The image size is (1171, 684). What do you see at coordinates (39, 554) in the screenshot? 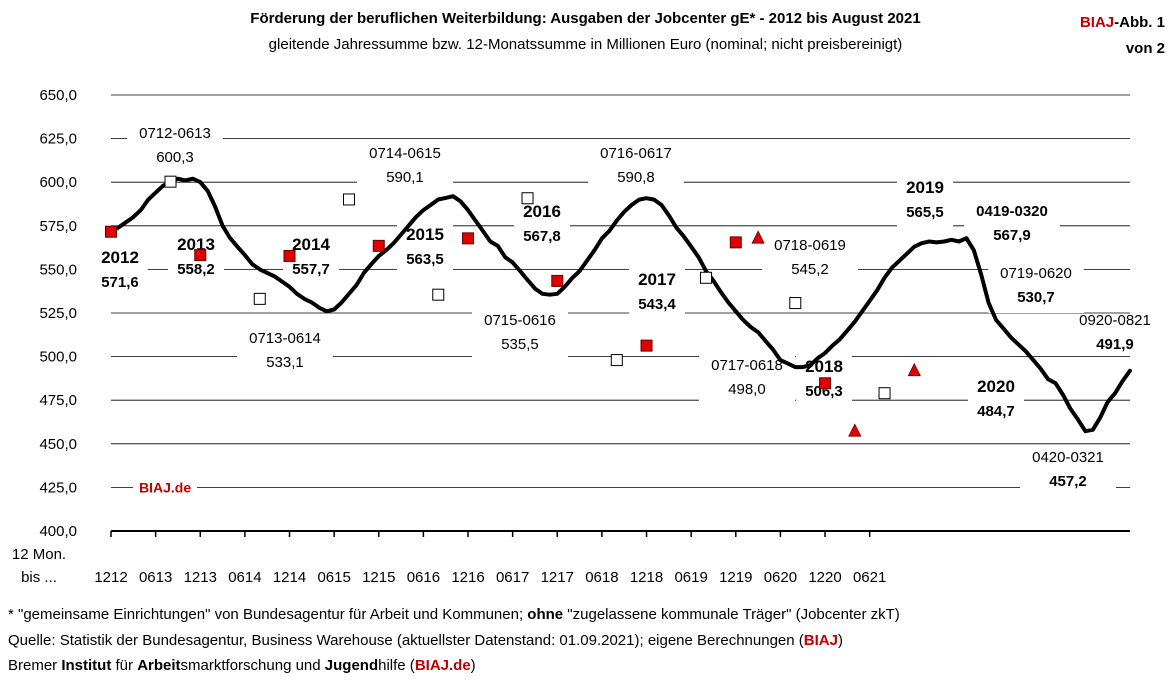
I see `x-axis-caption: 12 Mon.` at bounding box center [39, 554].